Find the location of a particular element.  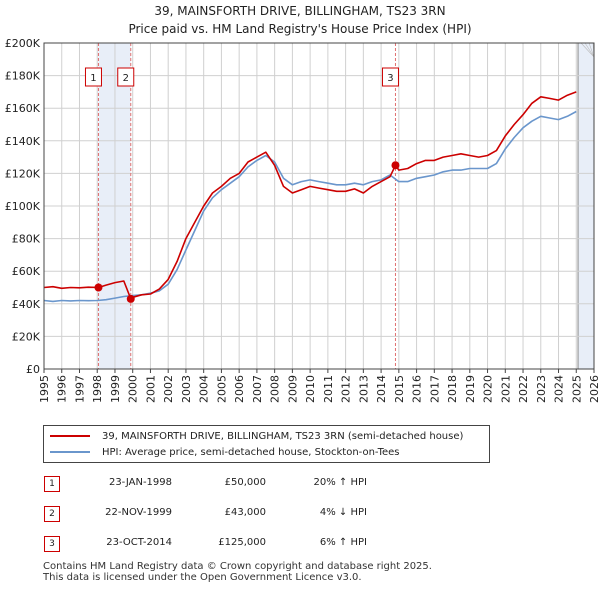

y-tick-label: £0 is located at coordinates (33, 369).